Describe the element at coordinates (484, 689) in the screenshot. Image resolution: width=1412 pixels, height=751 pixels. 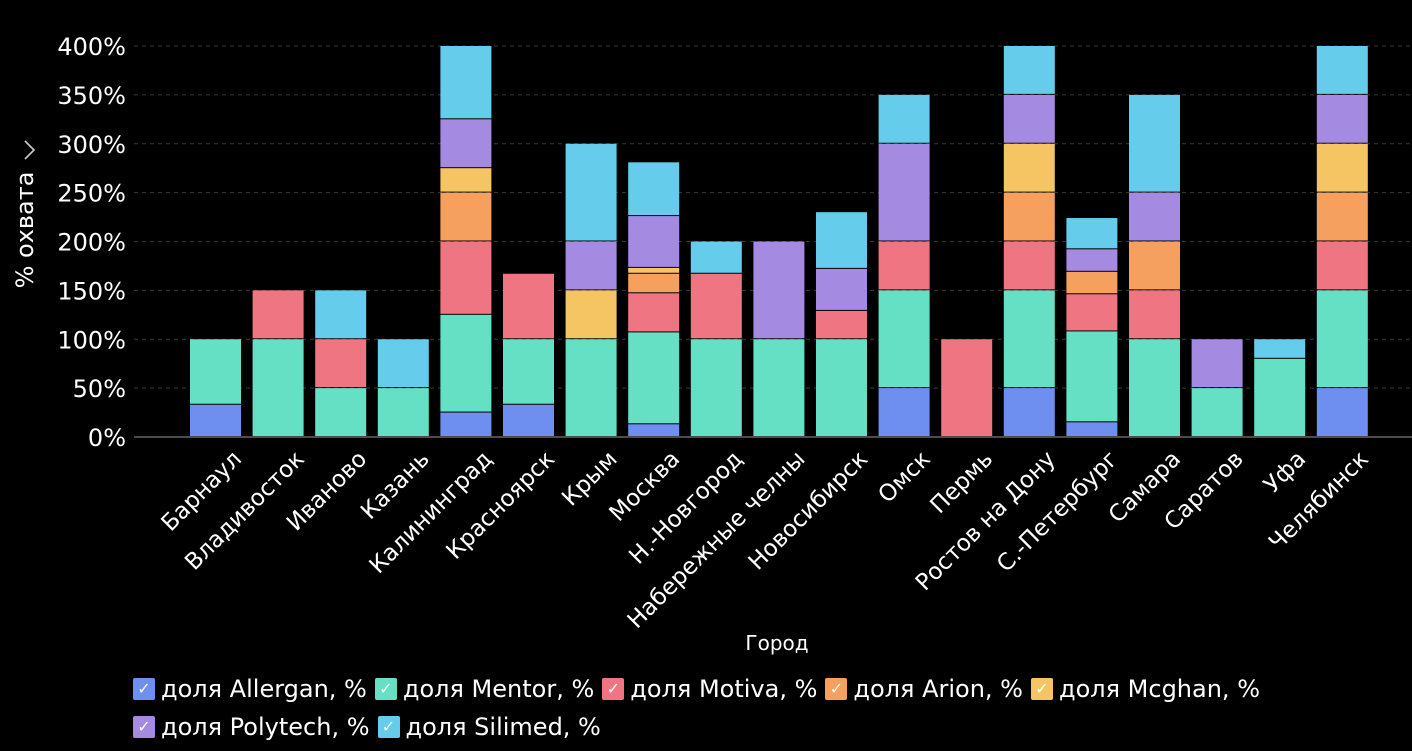
I see `legend-item: ✓ доля Mentor, %` at that location.